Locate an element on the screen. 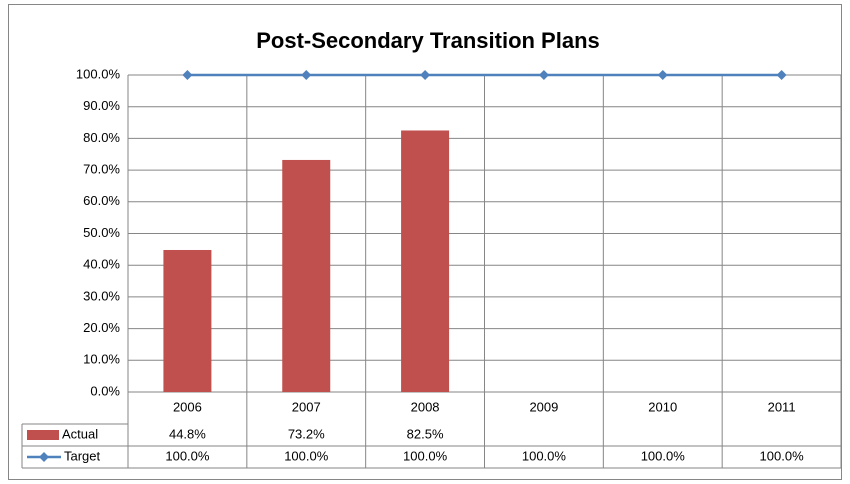 This screenshot has width=850, height=484. table-value: 73.2% is located at coordinates (306, 433).